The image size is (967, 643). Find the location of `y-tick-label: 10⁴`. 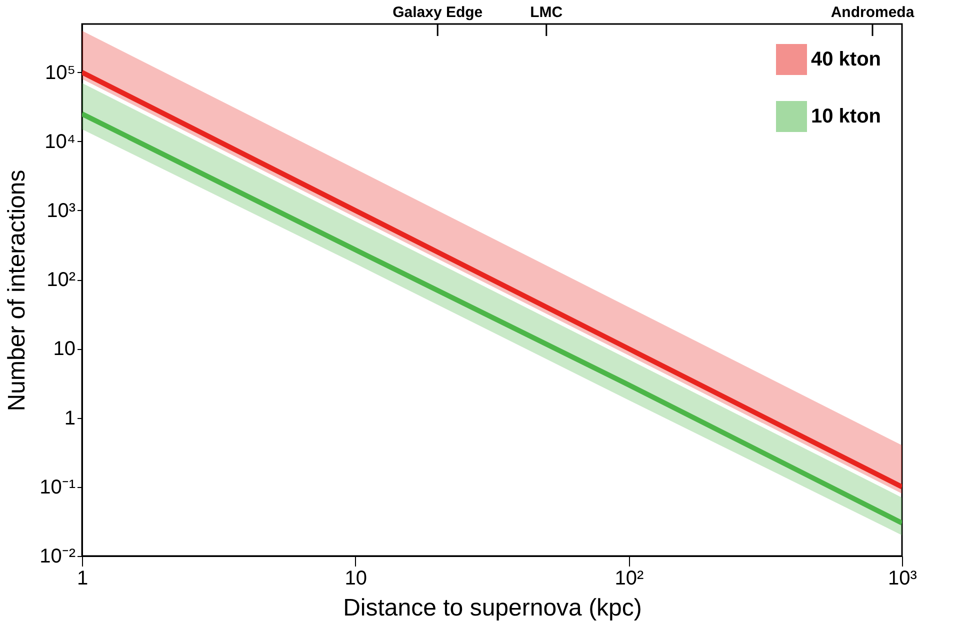

y-tick-label: 10⁴ is located at coordinates (60, 141).